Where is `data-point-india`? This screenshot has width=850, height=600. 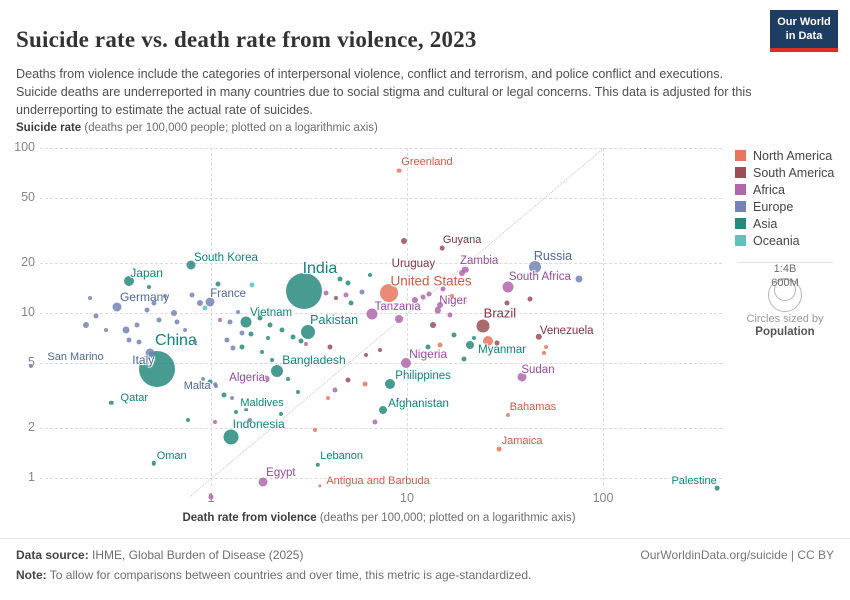
data-point-india is located at coordinates (303, 290).